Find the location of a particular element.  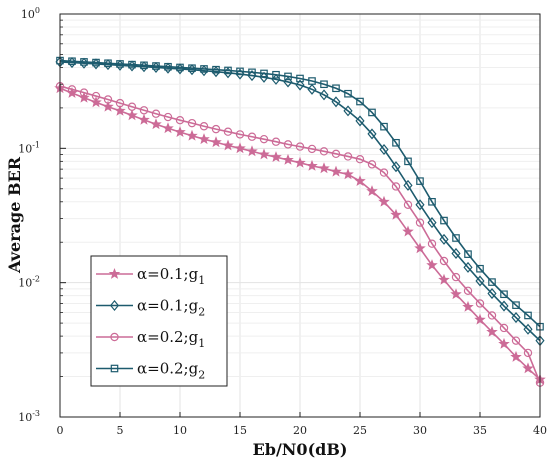

legend: α=0.1;g1 α=0.1;g2 α=0.2;g1 α=0.2;g2 is located at coordinates (159, 321).